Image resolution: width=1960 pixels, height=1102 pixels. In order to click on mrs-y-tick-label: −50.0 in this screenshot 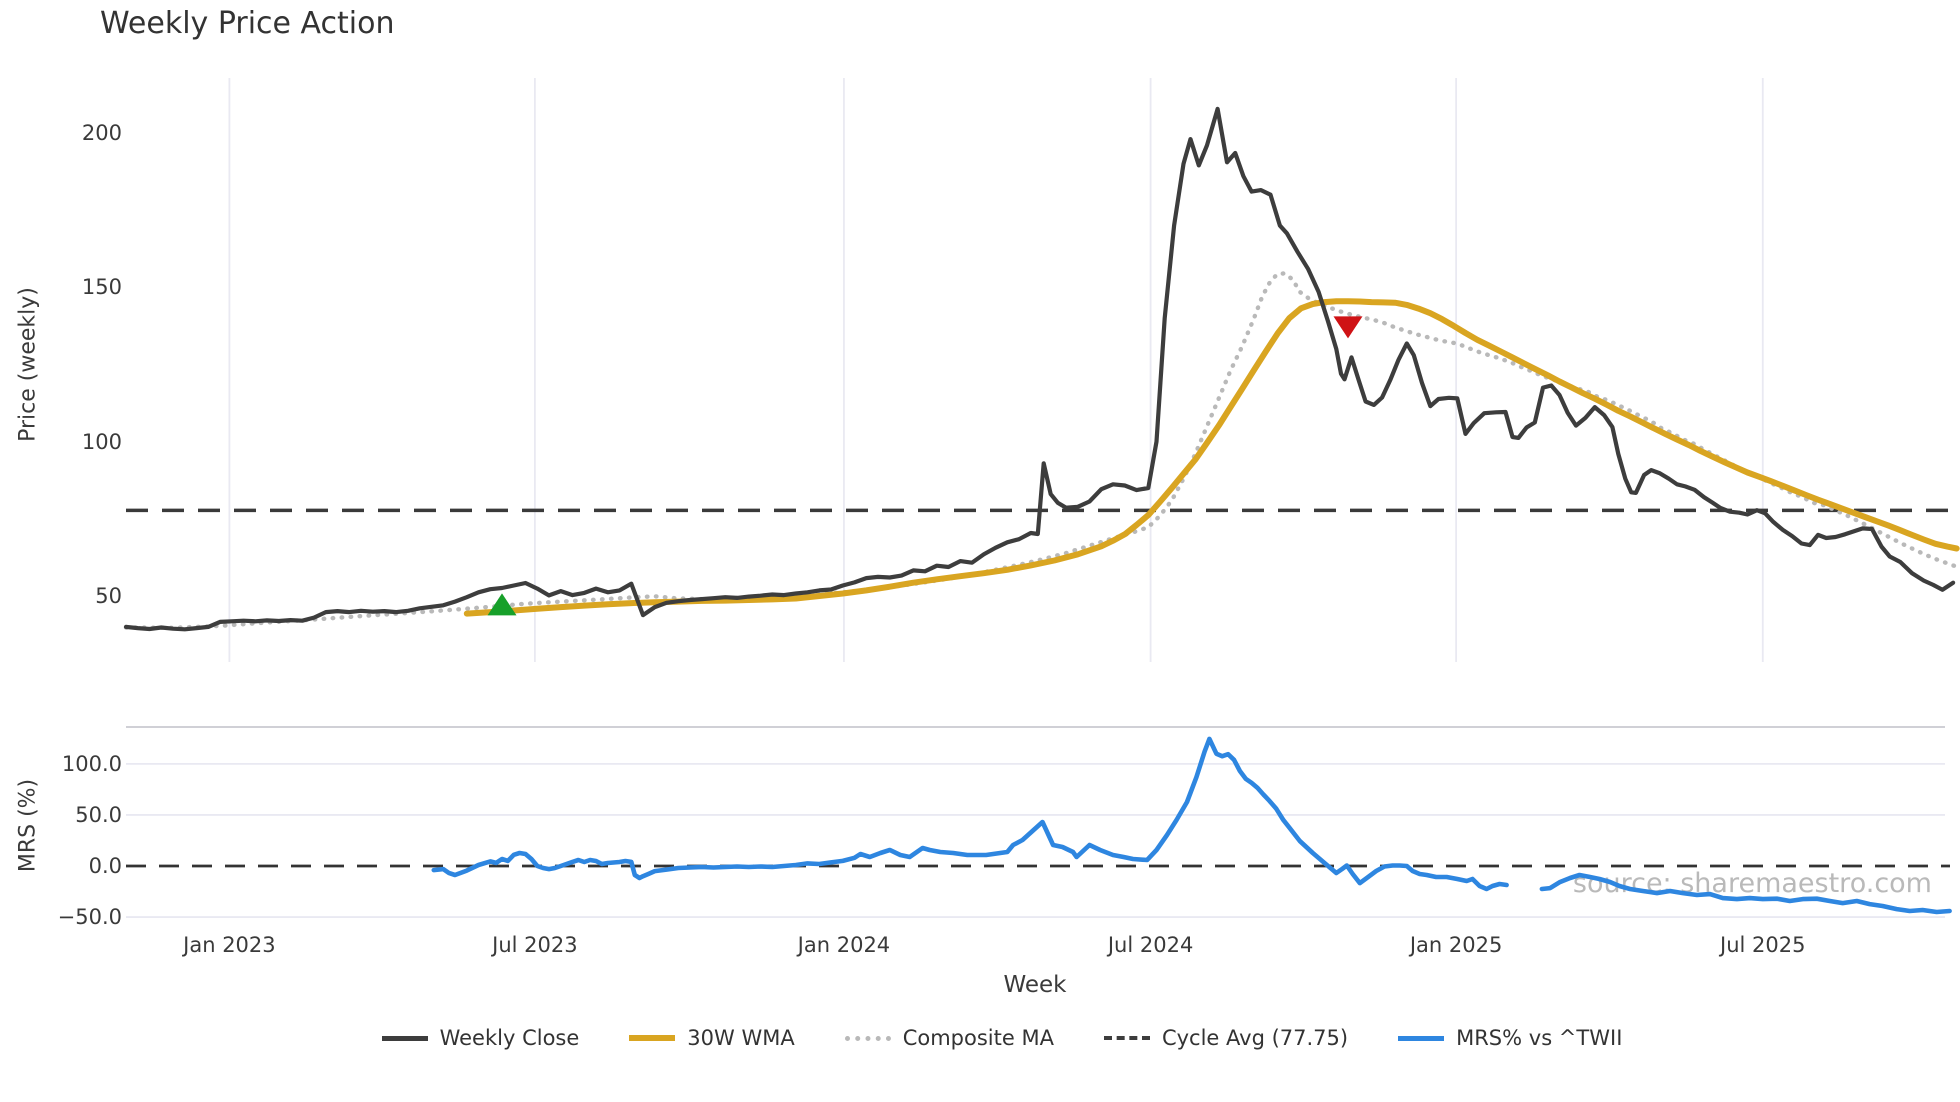, I will do `click(89, 917)`.